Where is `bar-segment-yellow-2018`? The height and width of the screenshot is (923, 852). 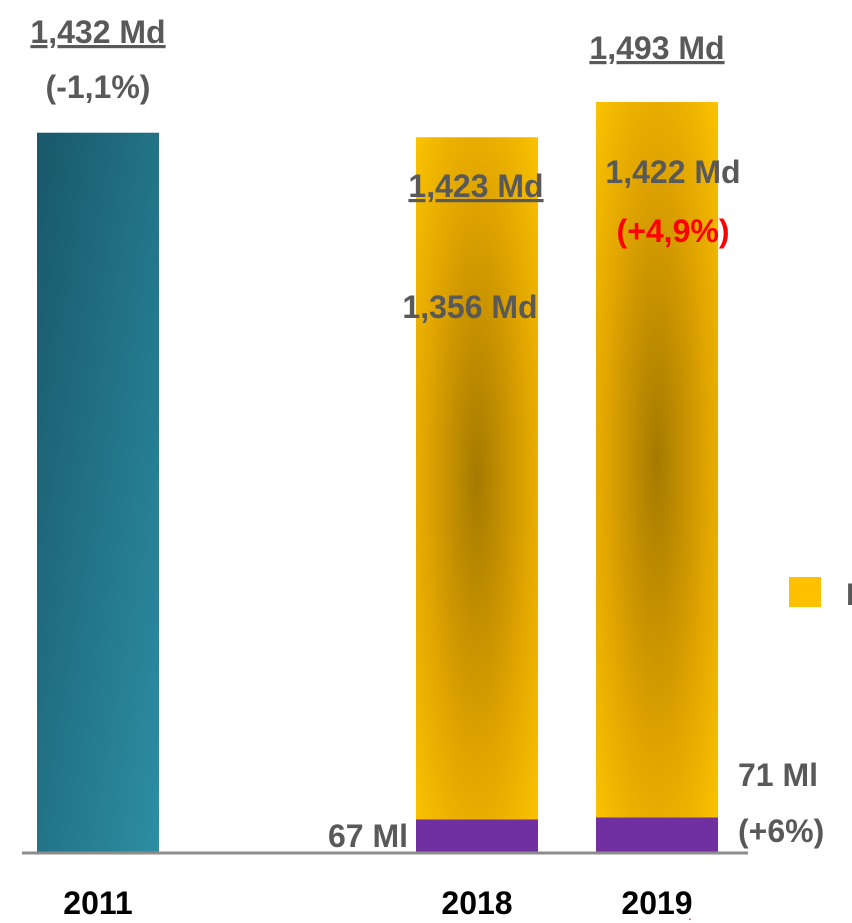 bar-segment-yellow-2018 is located at coordinates (477, 478).